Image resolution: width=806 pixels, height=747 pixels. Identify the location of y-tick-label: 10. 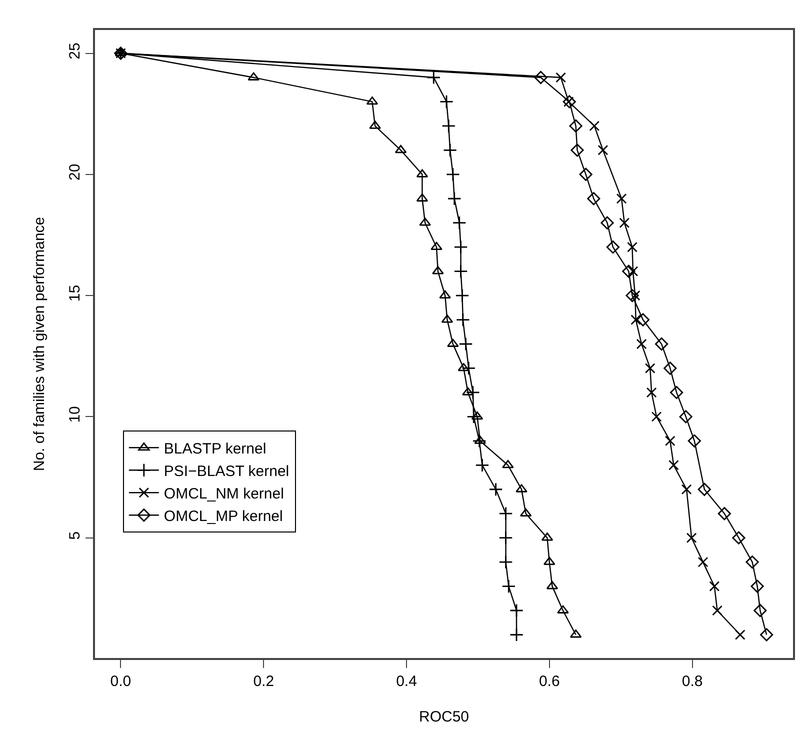
(75, 414).